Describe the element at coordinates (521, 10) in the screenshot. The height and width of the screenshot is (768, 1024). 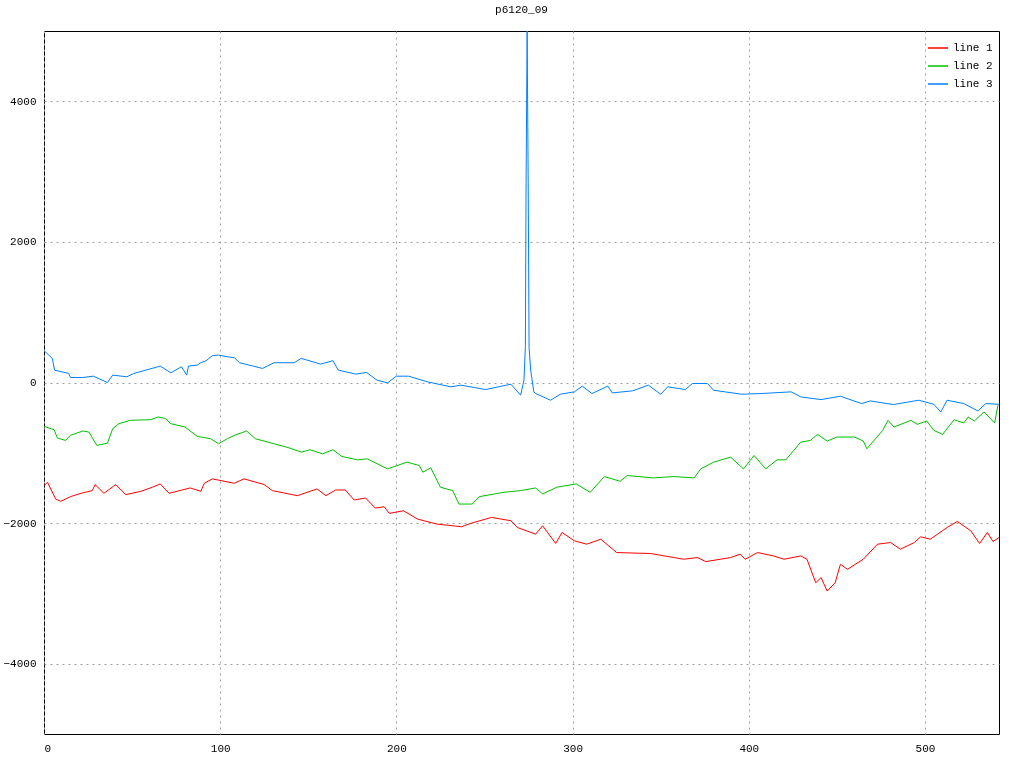
I see `chart-title: p6120_09` at that location.